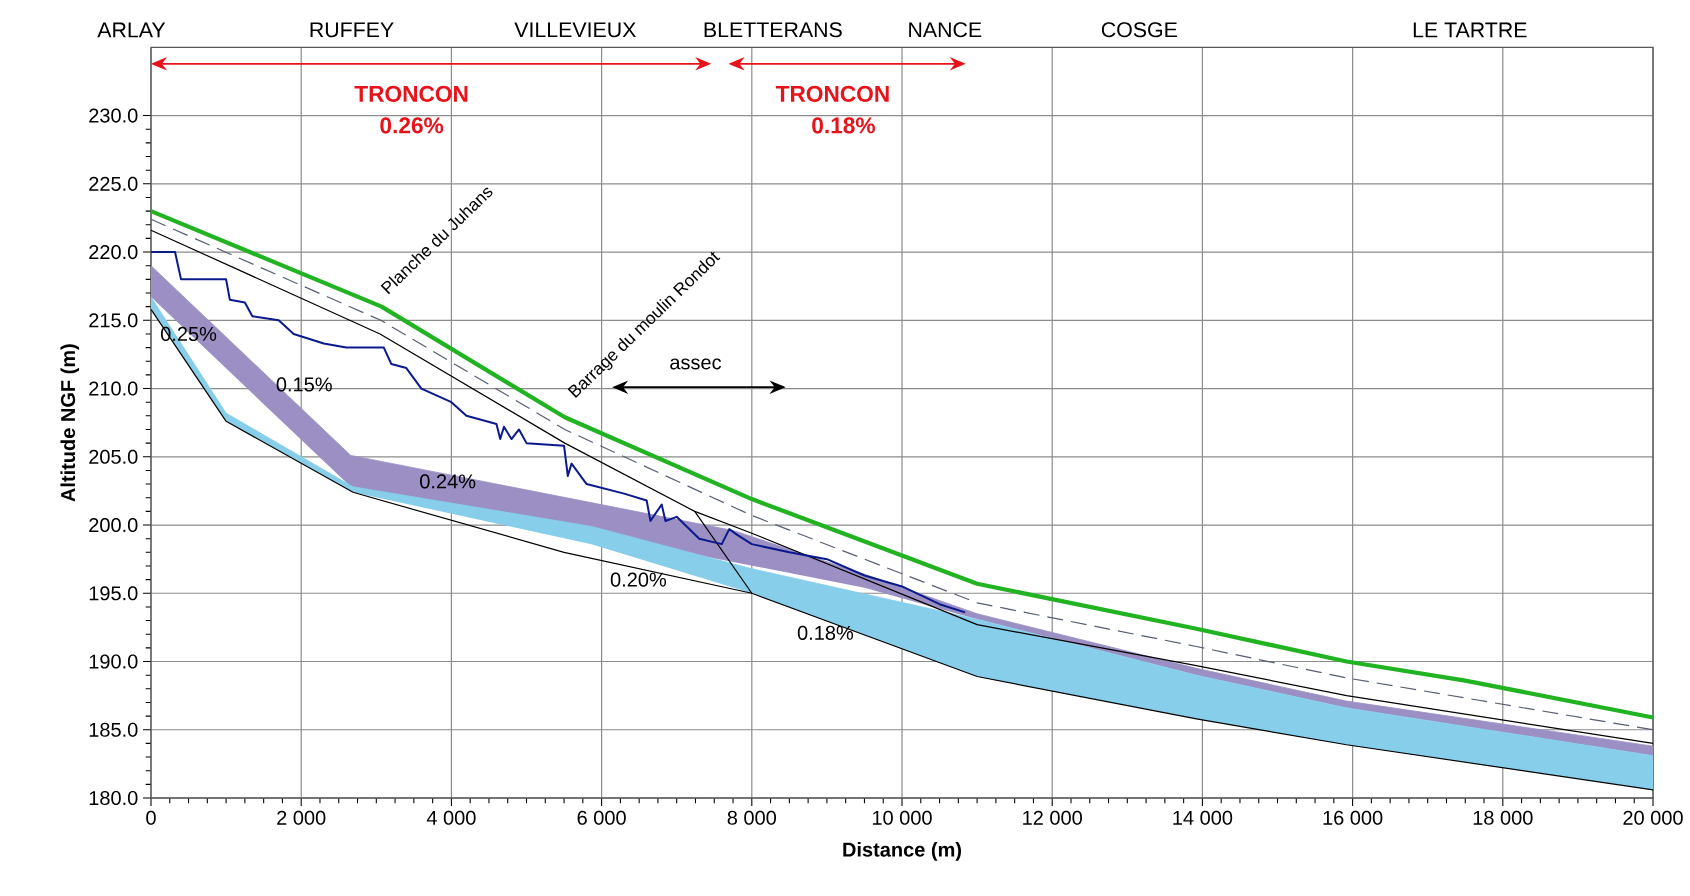  What do you see at coordinates (352, 30) in the screenshot?
I see `text: RUFFEY` at bounding box center [352, 30].